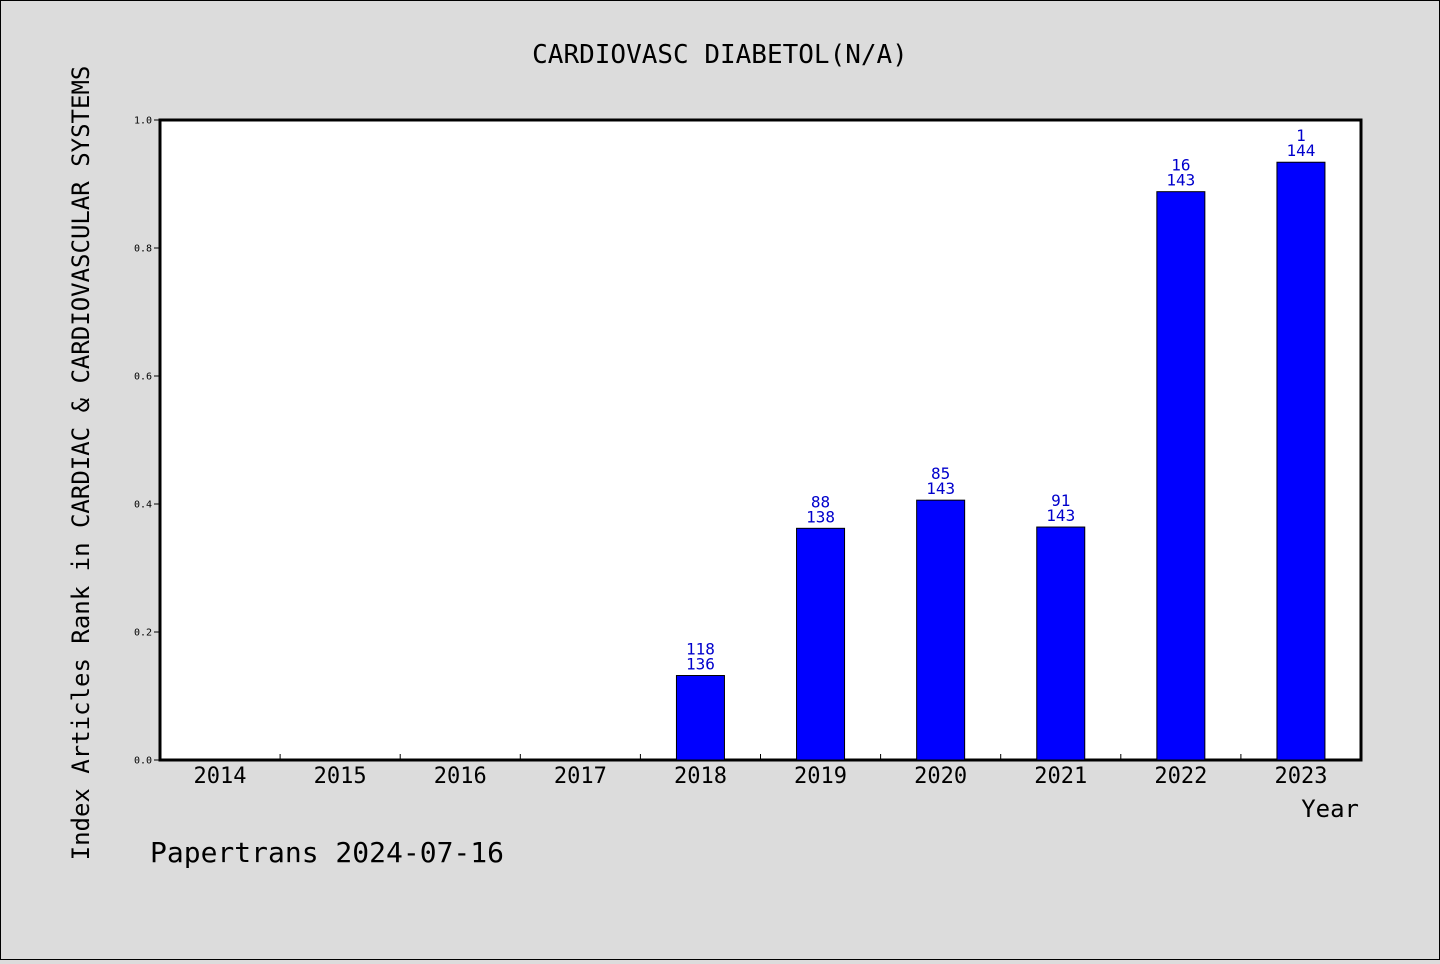 The height and width of the screenshot is (964, 1440). I want to click on bar-2023, so click(1301, 461).